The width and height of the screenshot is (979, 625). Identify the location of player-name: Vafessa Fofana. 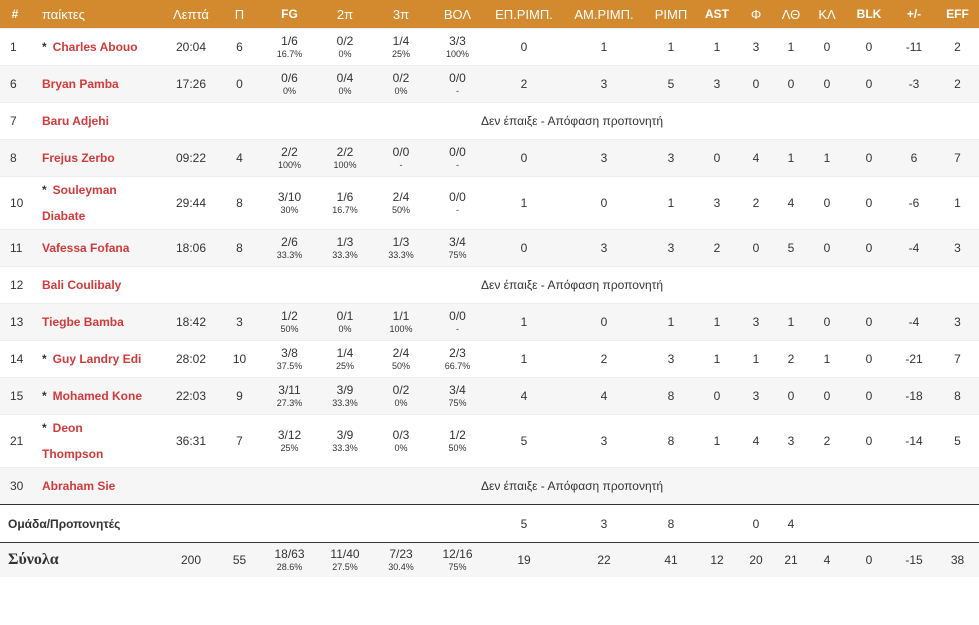
(97, 248).